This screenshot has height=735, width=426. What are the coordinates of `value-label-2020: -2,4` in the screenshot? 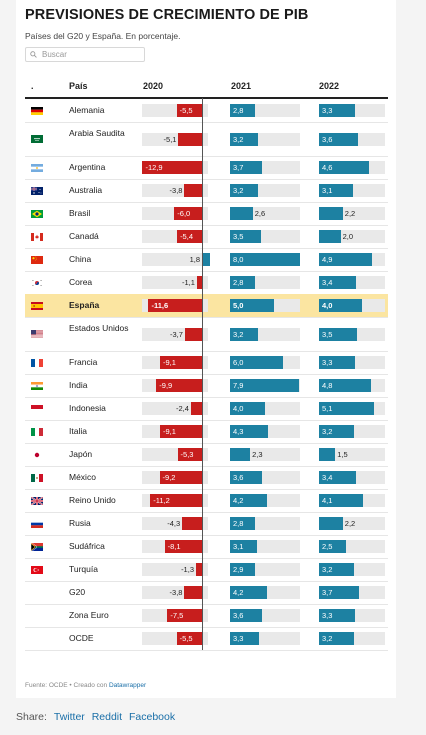 It's located at (182, 408).